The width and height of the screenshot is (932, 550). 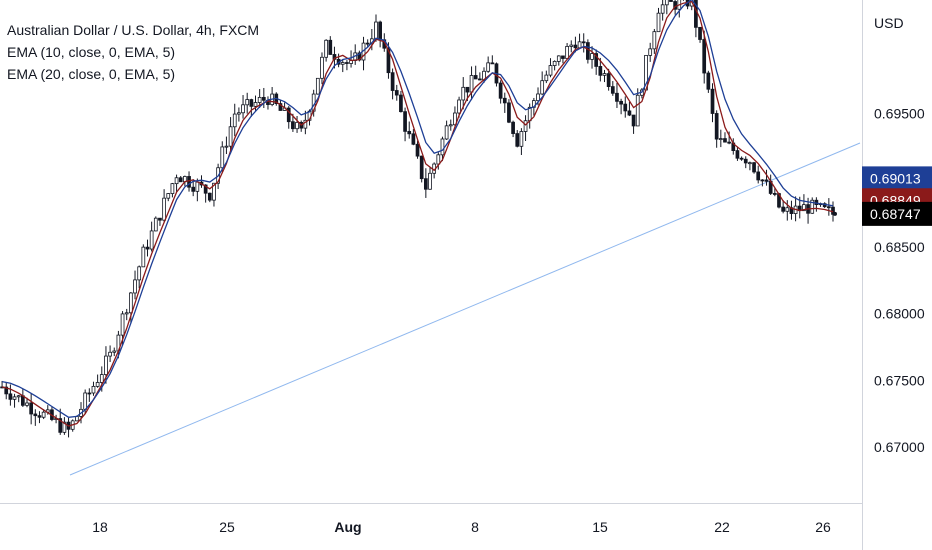 I want to click on time-tick-label: Aug, so click(x=347, y=527).